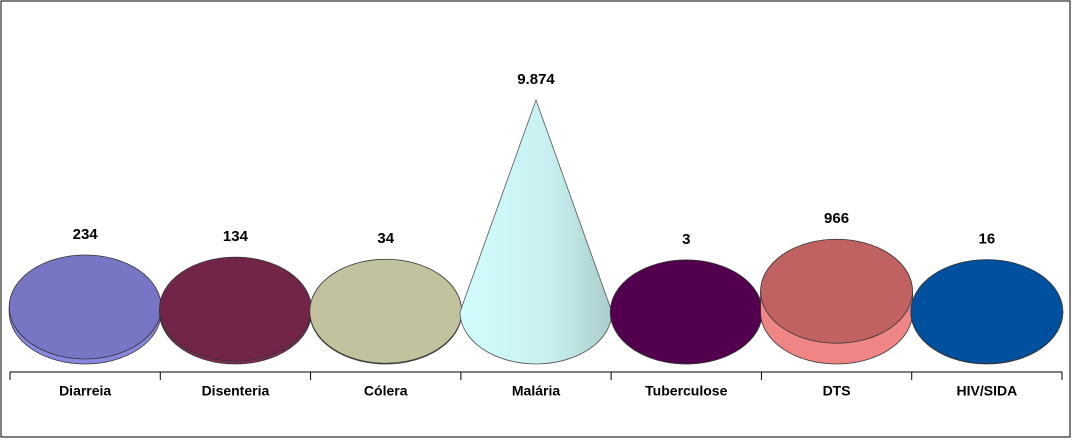  Describe the element at coordinates (85, 391) in the screenshot. I see `x-tick-label: Diarreia` at that location.